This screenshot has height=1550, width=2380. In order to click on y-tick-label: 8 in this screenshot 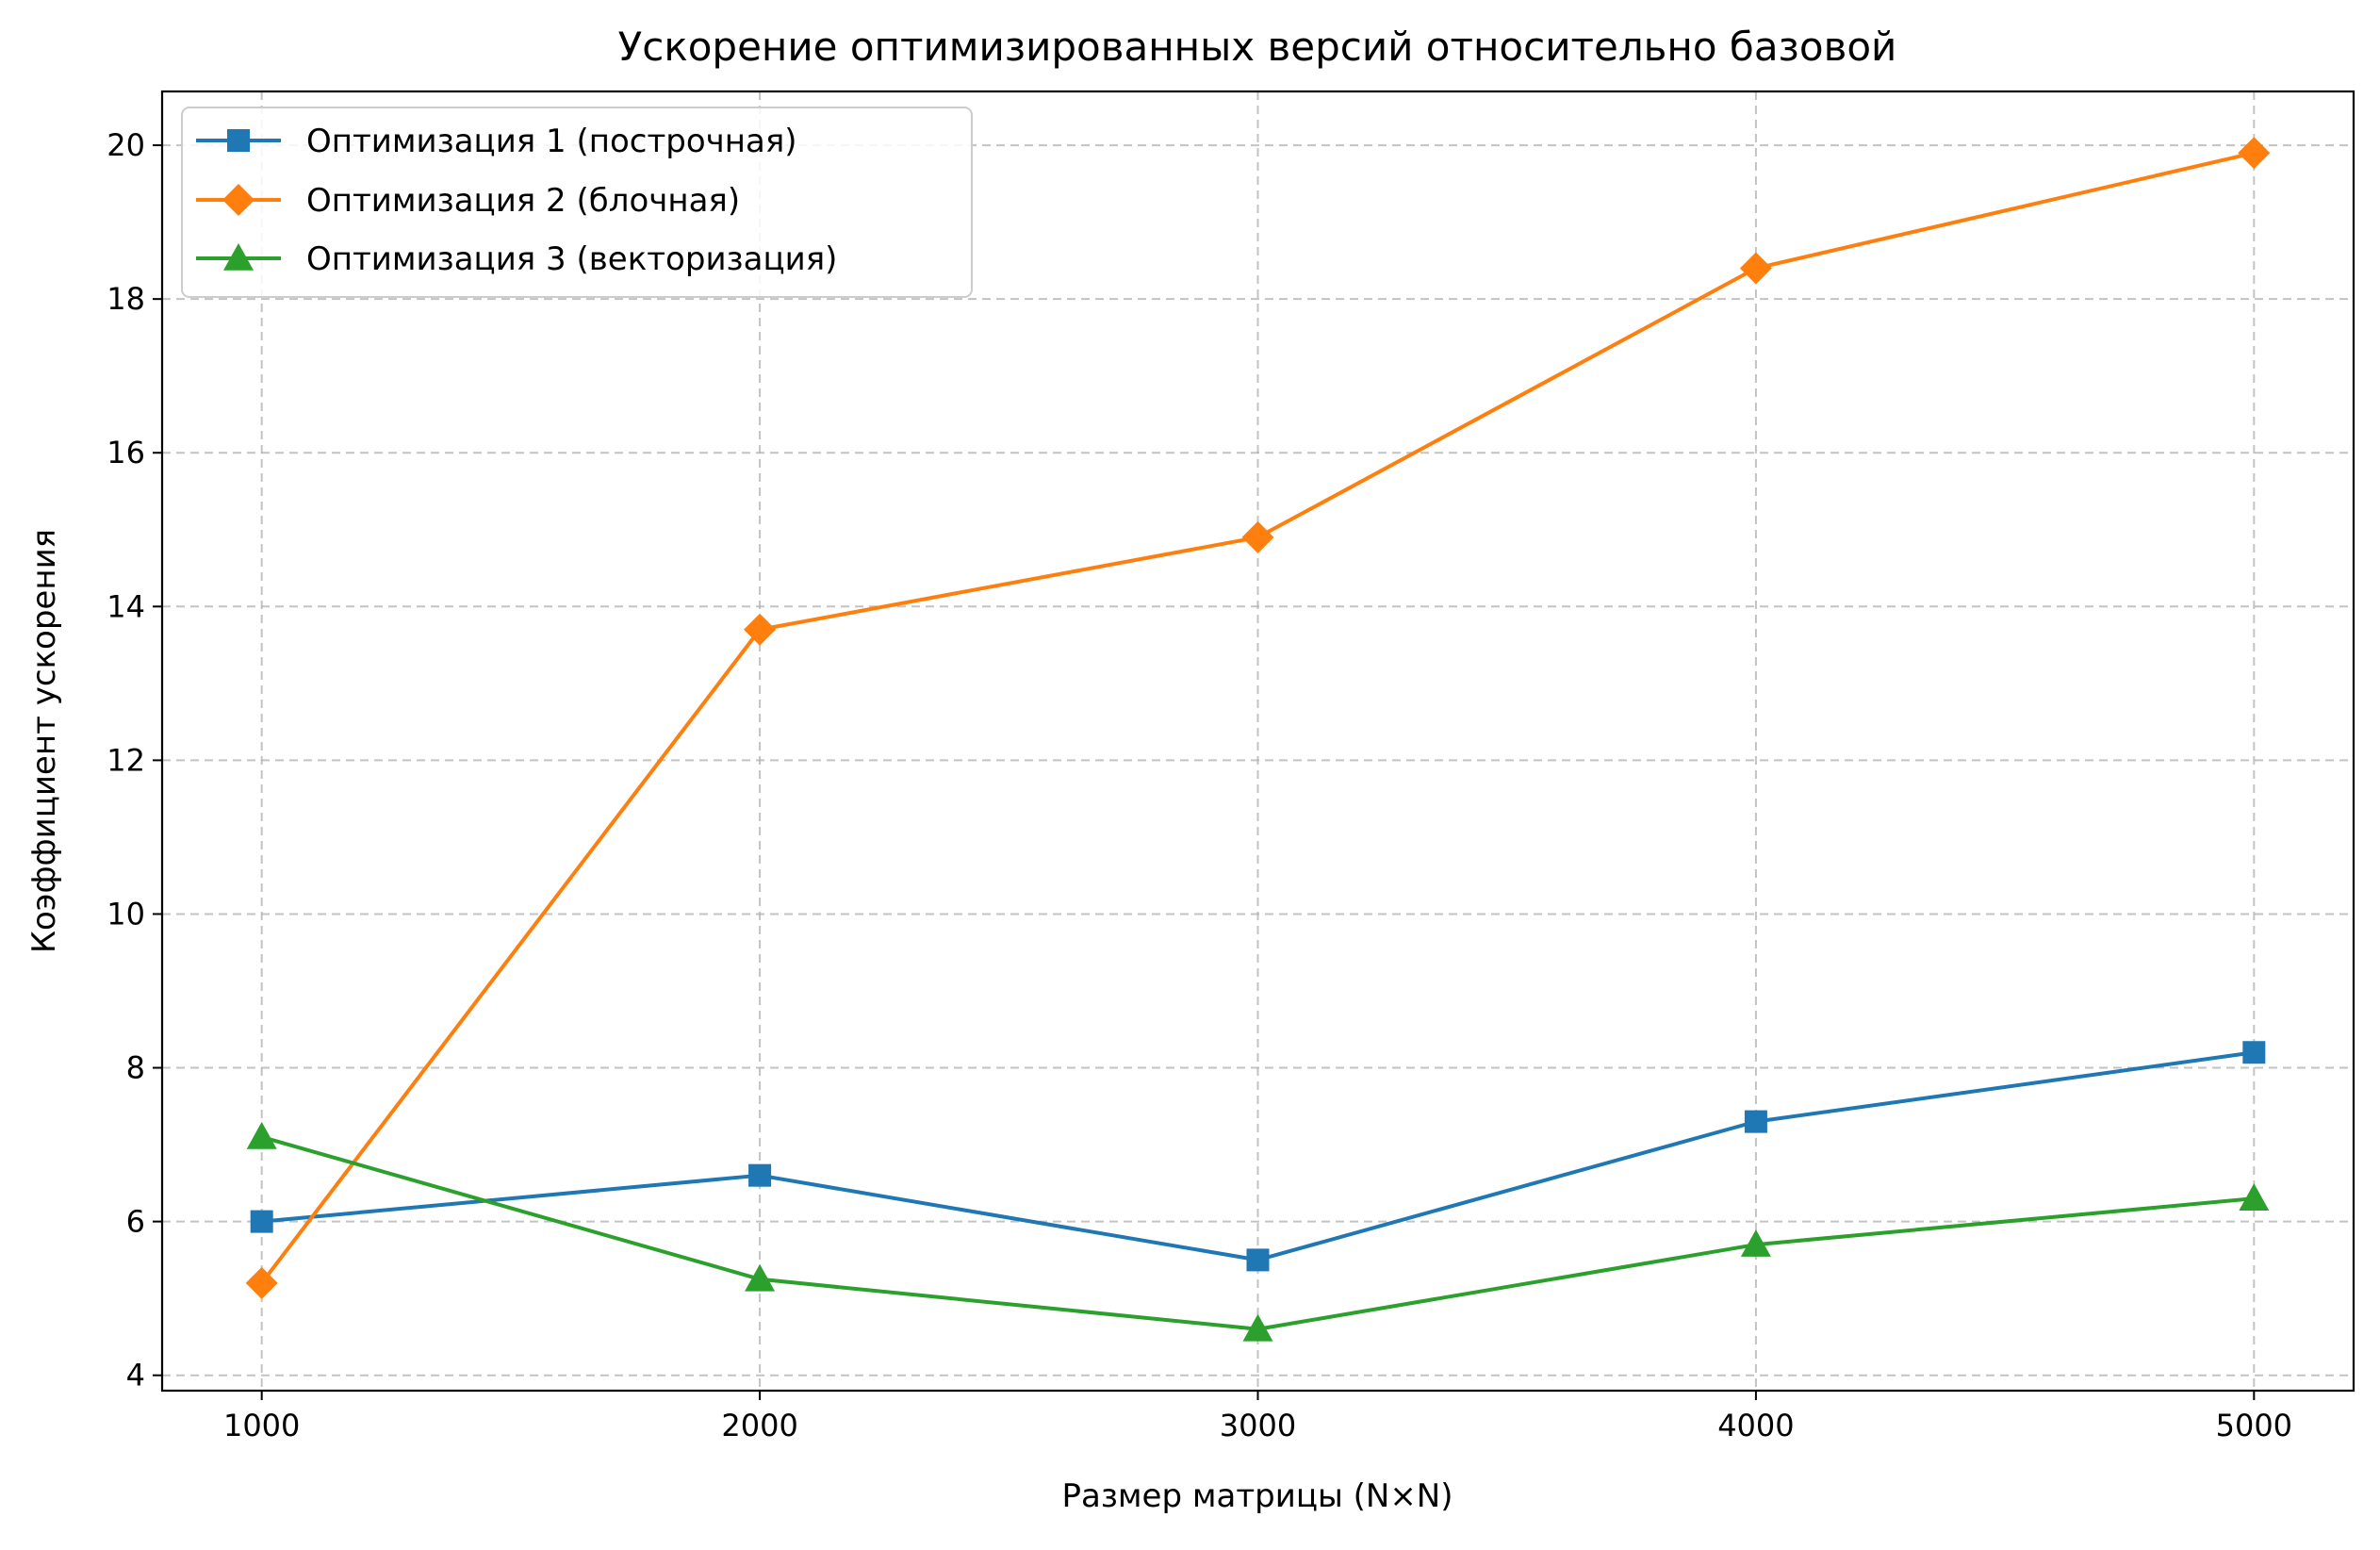, I will do `click(135, 1068)`.